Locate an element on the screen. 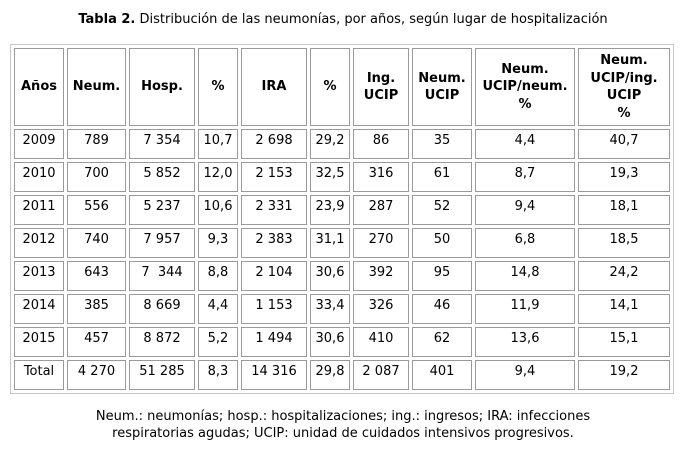 The height and width of the screenshot is (459, 686). table-cell: 18,5 is located at coordinates (624, 243).